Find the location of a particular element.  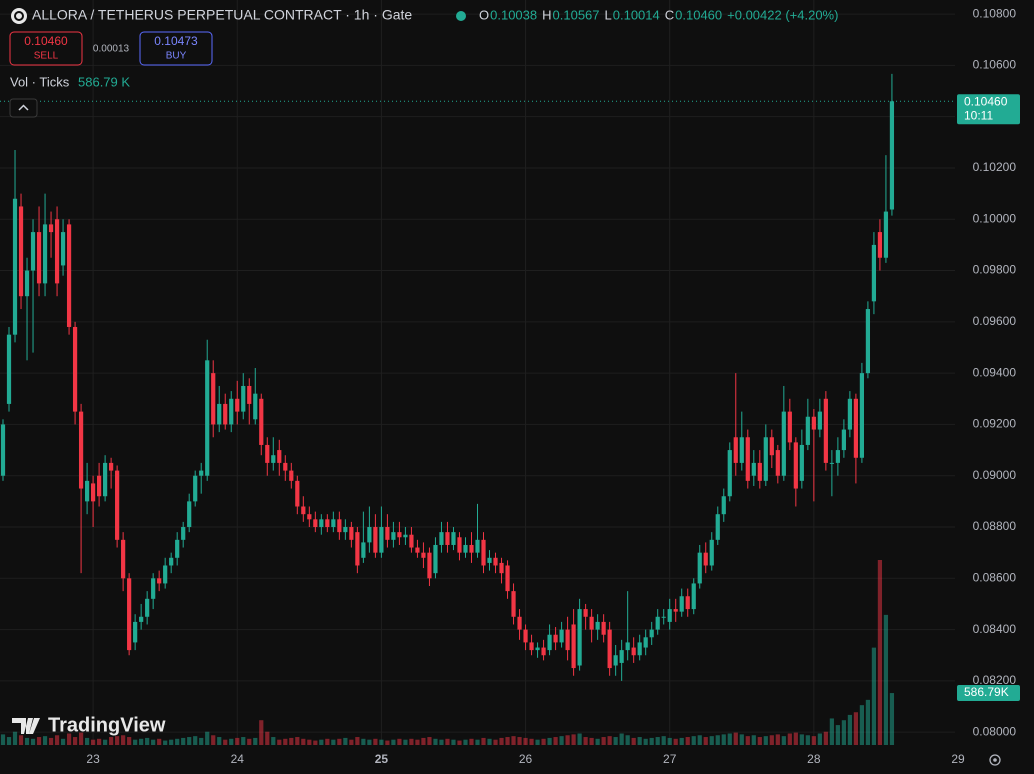

ohlc-label: O is located at coordinates (484, 14).